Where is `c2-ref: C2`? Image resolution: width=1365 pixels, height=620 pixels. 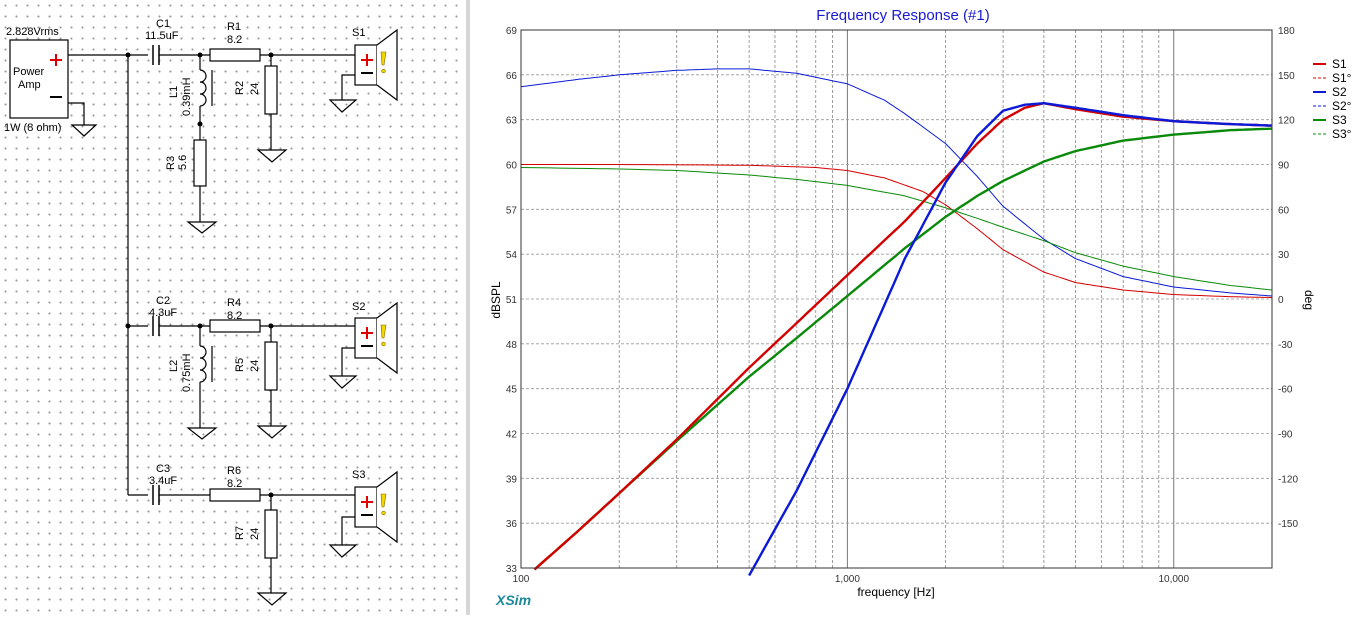
c2-ref: C2 is located at coordinates (163, 301).